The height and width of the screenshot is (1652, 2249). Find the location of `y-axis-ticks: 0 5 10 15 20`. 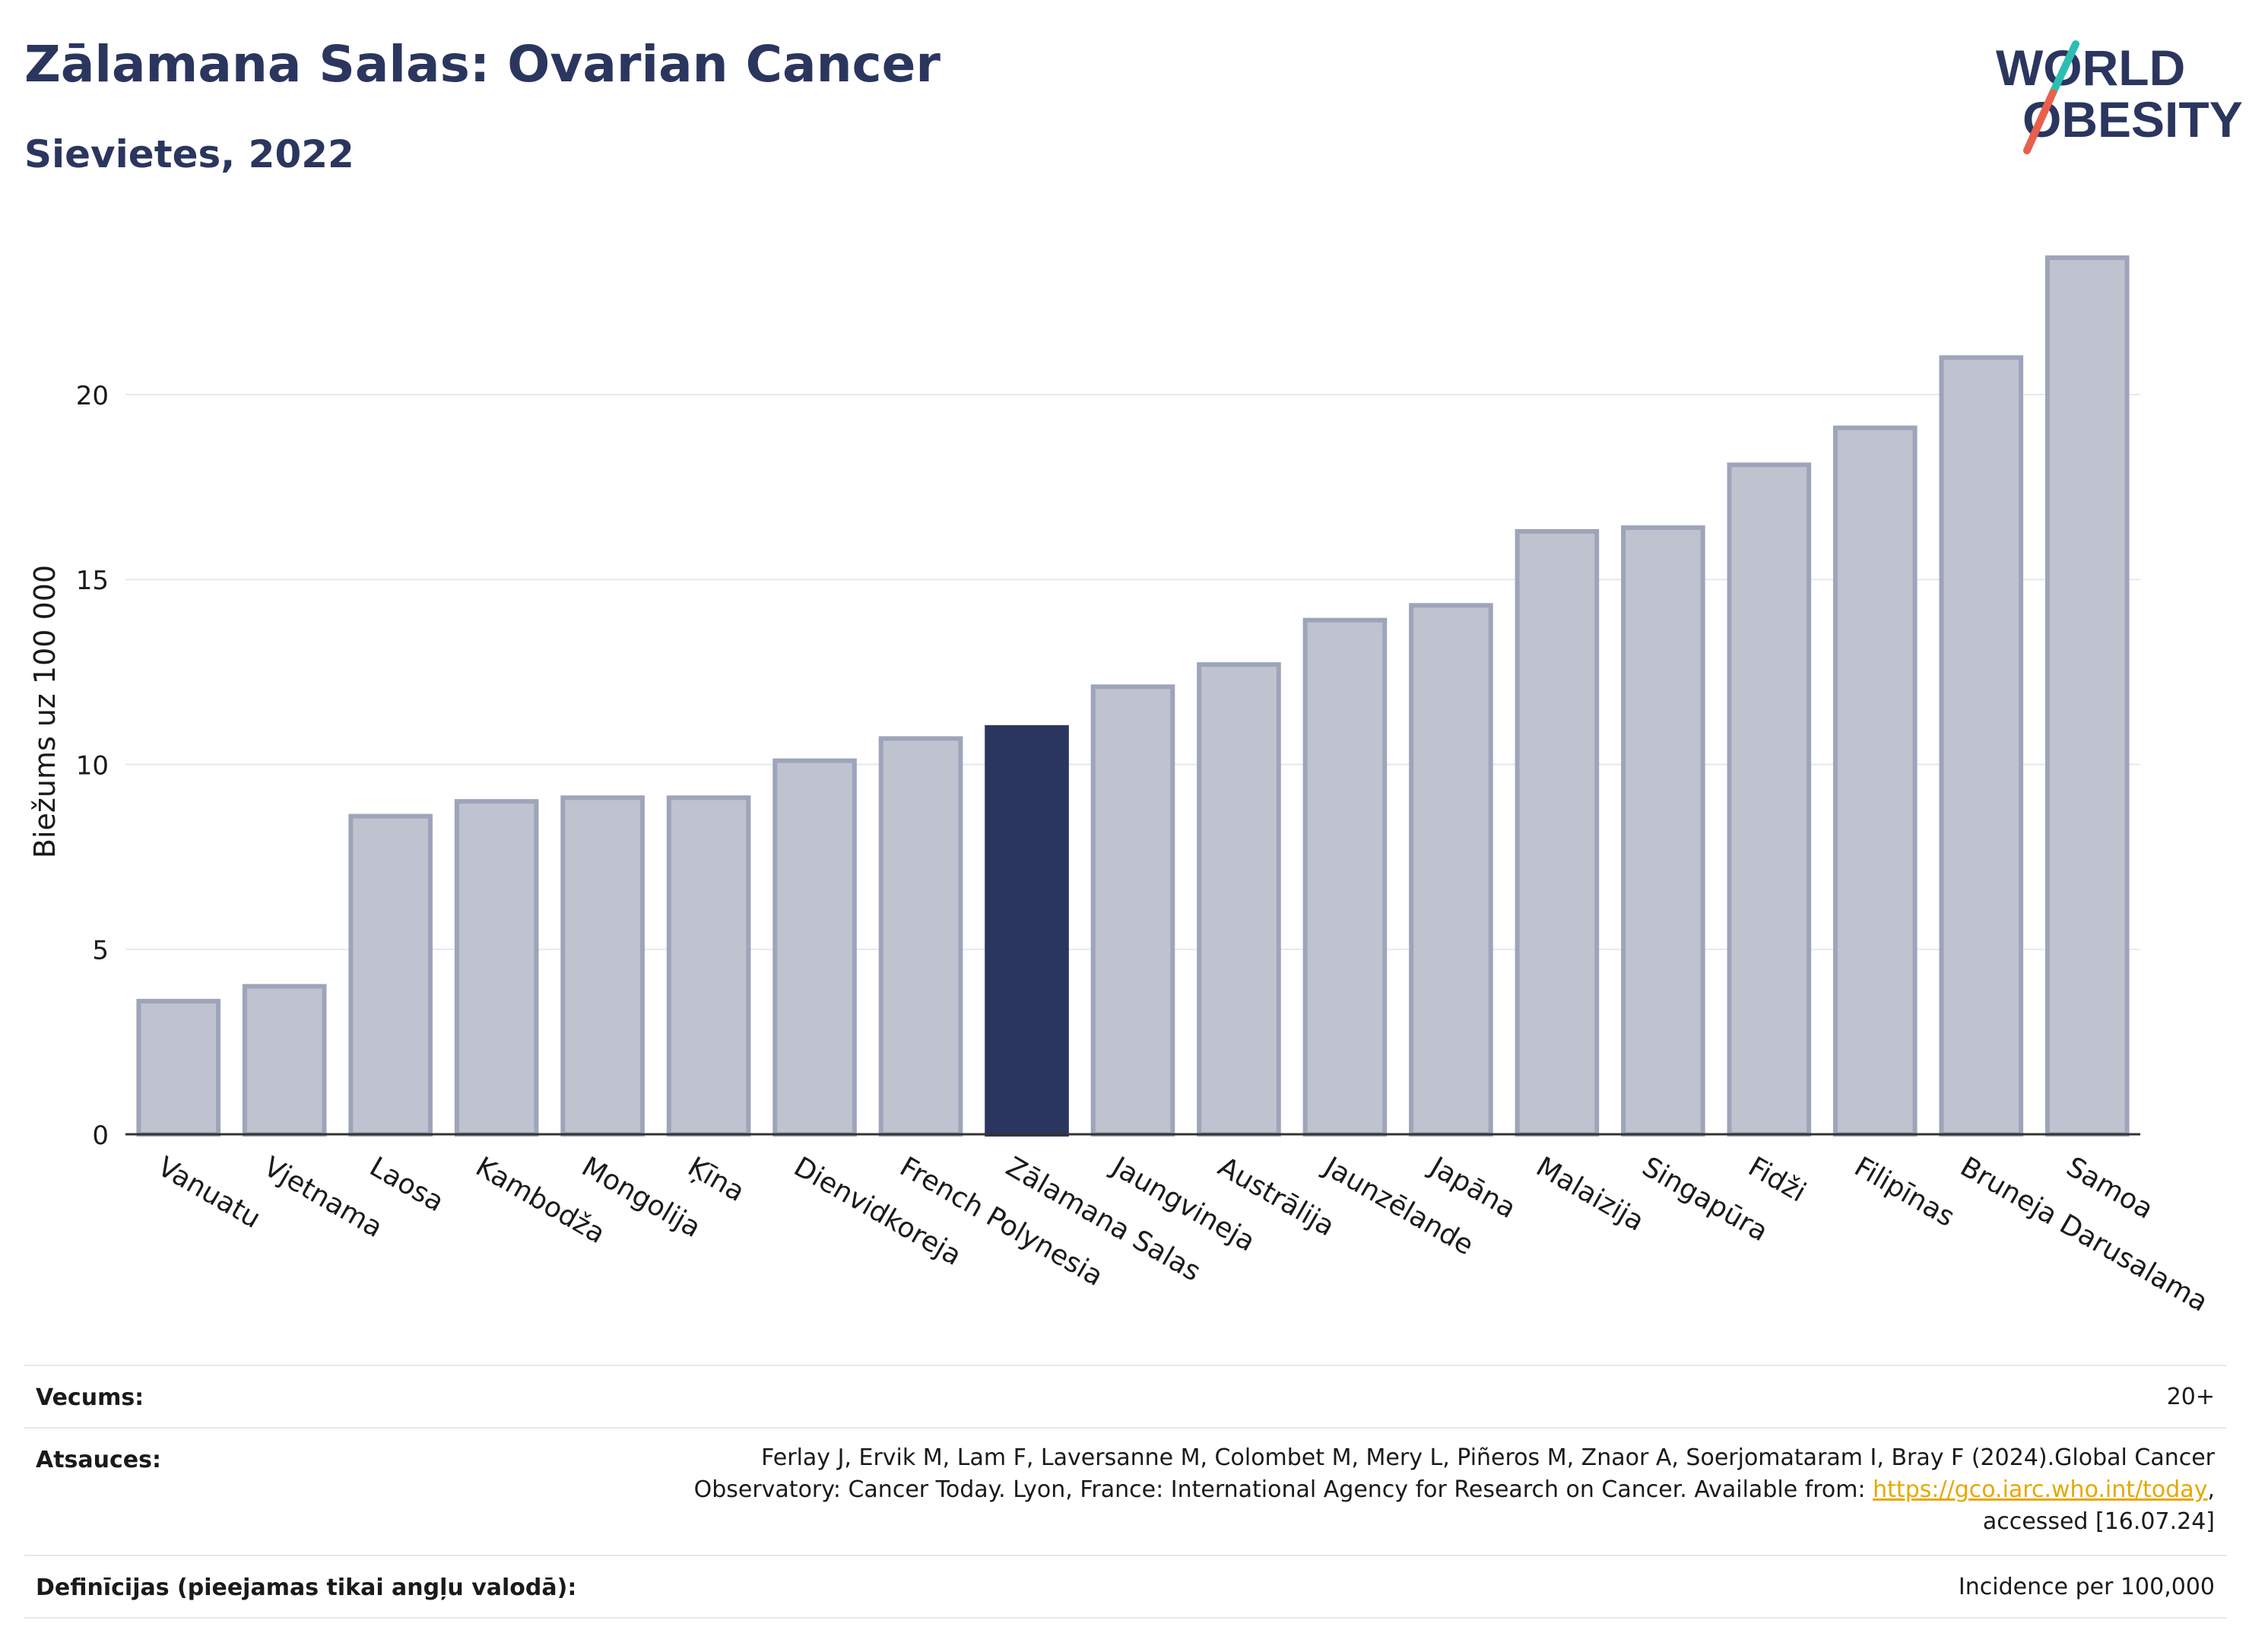

y-axis-ticks: 0 5 10 15 20 is located at coordinates (92, 766).